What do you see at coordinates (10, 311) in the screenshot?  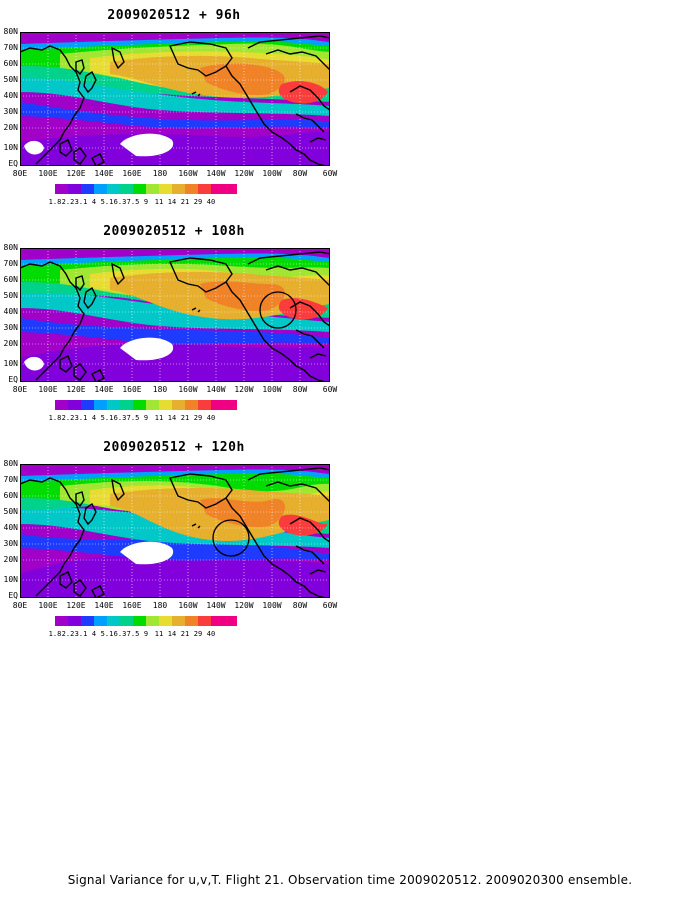 I see `latitude-label: 40N` at bounding box center [10, 311].